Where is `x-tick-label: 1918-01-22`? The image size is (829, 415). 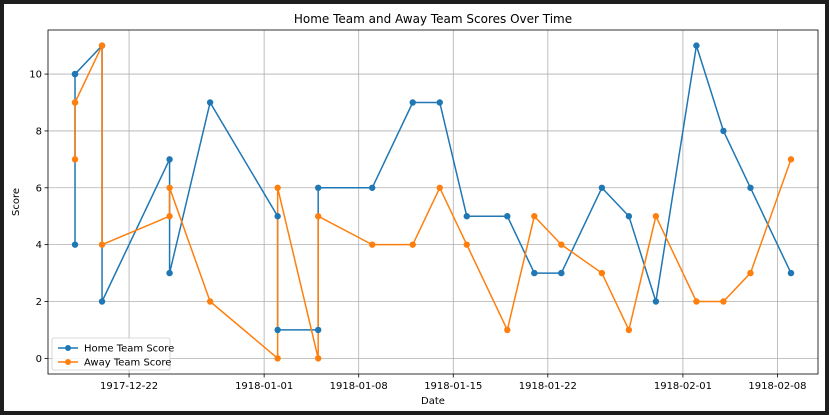 x-tick-label: 1918-01-22 is located at coordinates (548, 386).